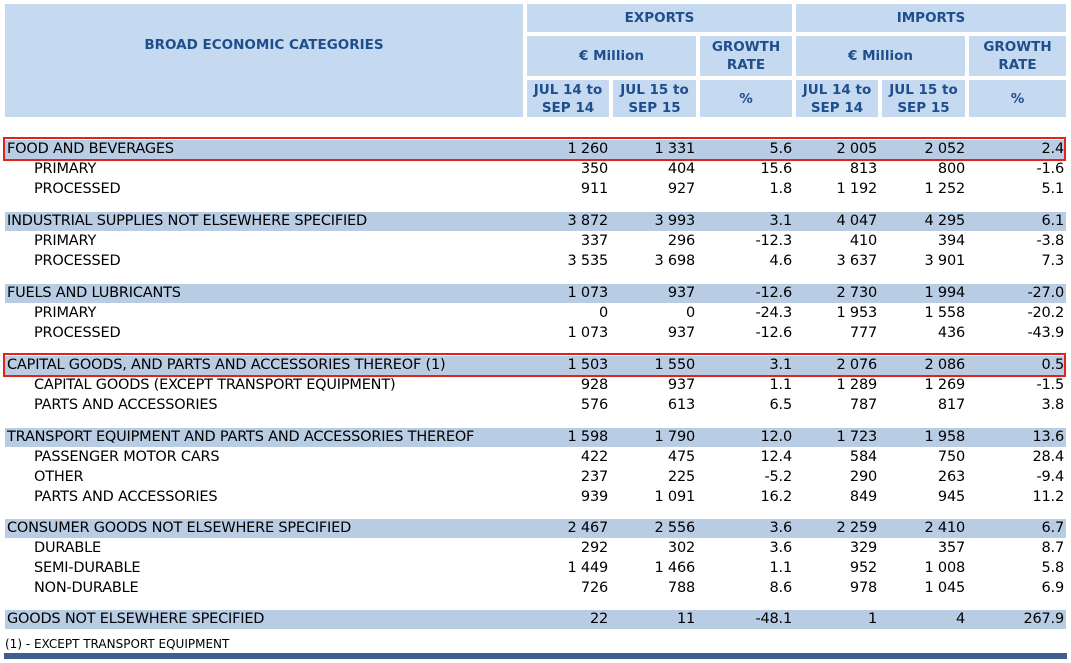  What do you see at coordinates (1048, 457) in the screenshot?
I see `imports-growth-cell: 28.4` at bounding box center [1048, 457].